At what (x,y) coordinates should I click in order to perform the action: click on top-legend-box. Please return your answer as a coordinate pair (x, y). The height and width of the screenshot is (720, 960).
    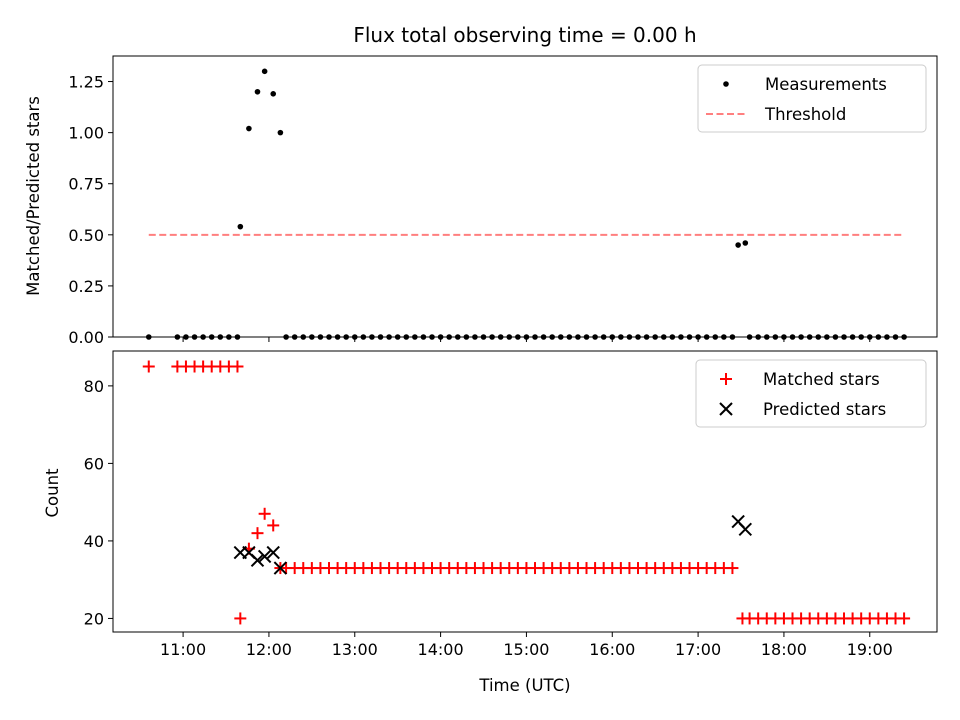
    Looking at the image, I should click on (812, 98).